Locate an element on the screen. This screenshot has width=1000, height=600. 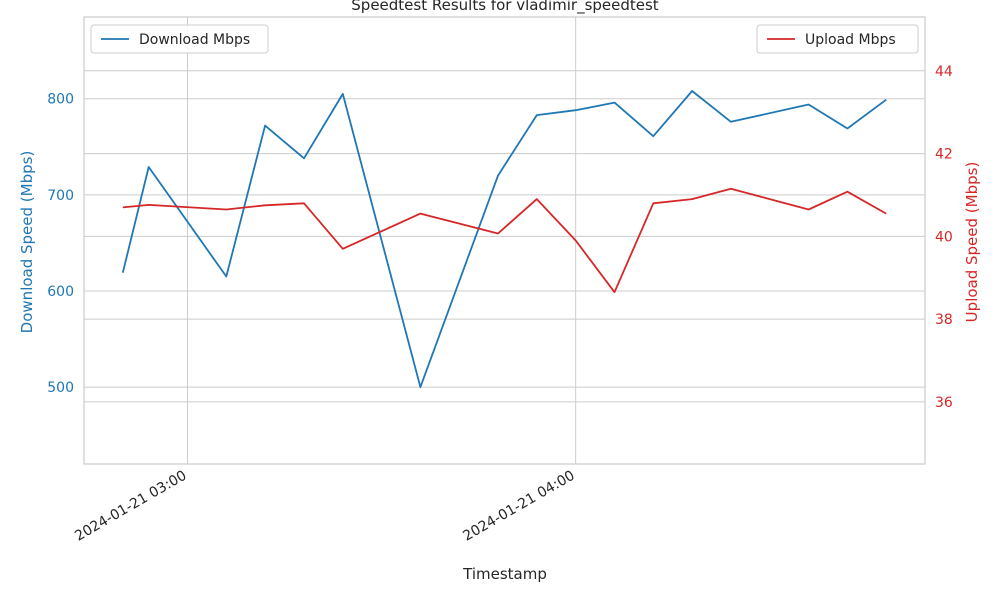
x-tick-label: 2024-01-21 03:00 is located at coordinates (130, 506).